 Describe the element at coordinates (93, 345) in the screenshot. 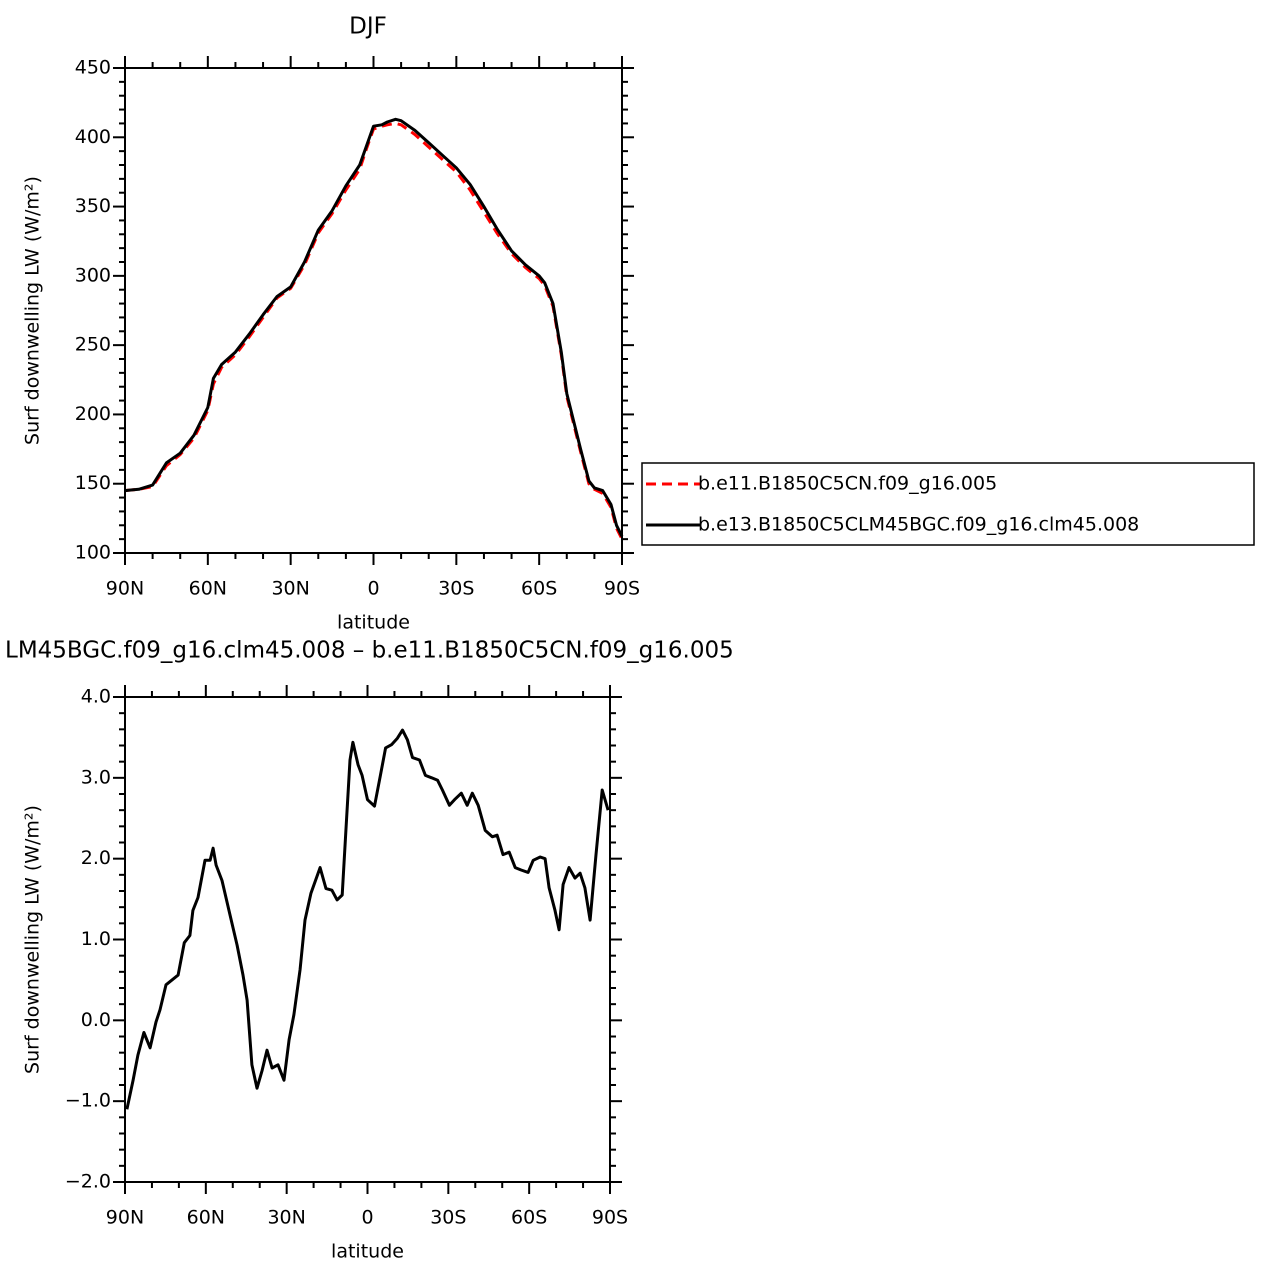

I see `y-tick-label: 250` at that location.